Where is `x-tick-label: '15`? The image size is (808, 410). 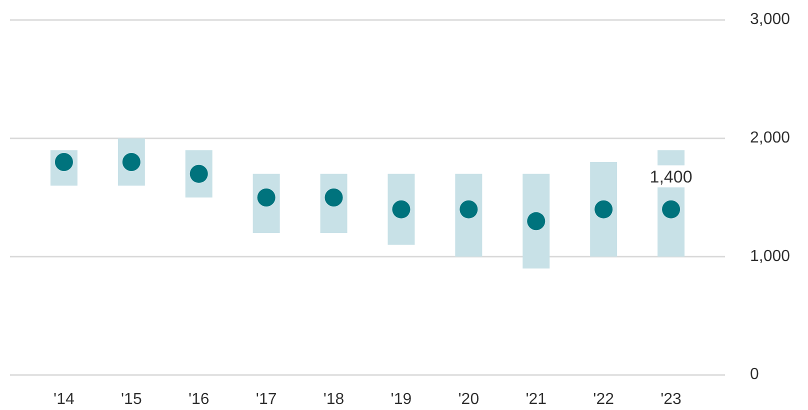 x-tick-label: '15 is located at coordinates (131, 399).